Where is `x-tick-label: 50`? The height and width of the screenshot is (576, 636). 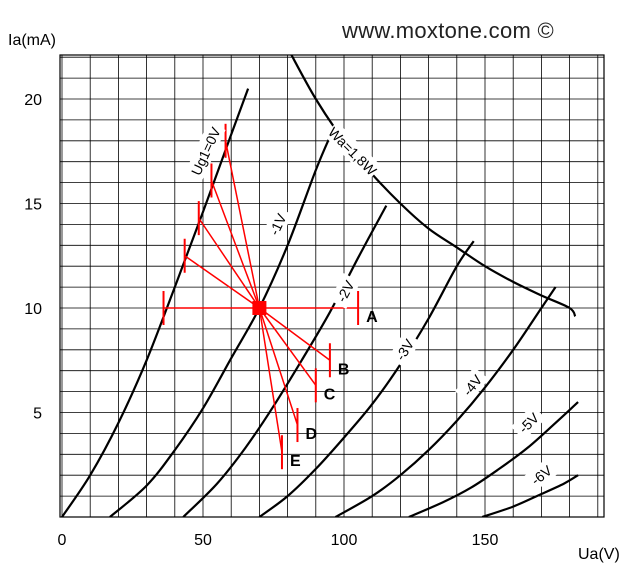
x-tick-label: 50 is located at coordinates (203, 540).